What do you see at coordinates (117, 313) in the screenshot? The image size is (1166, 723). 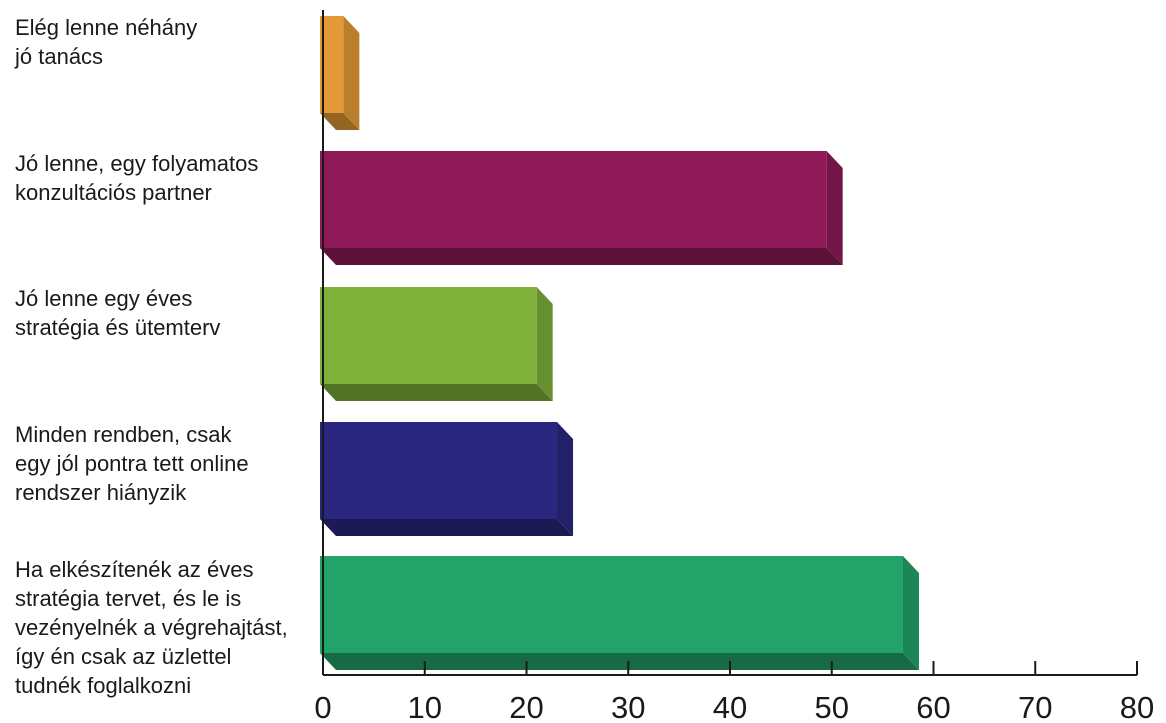 I see `category-label-3: Jó lenne egy éves stratégia és ütemterv` at bounding box center [117, 313].